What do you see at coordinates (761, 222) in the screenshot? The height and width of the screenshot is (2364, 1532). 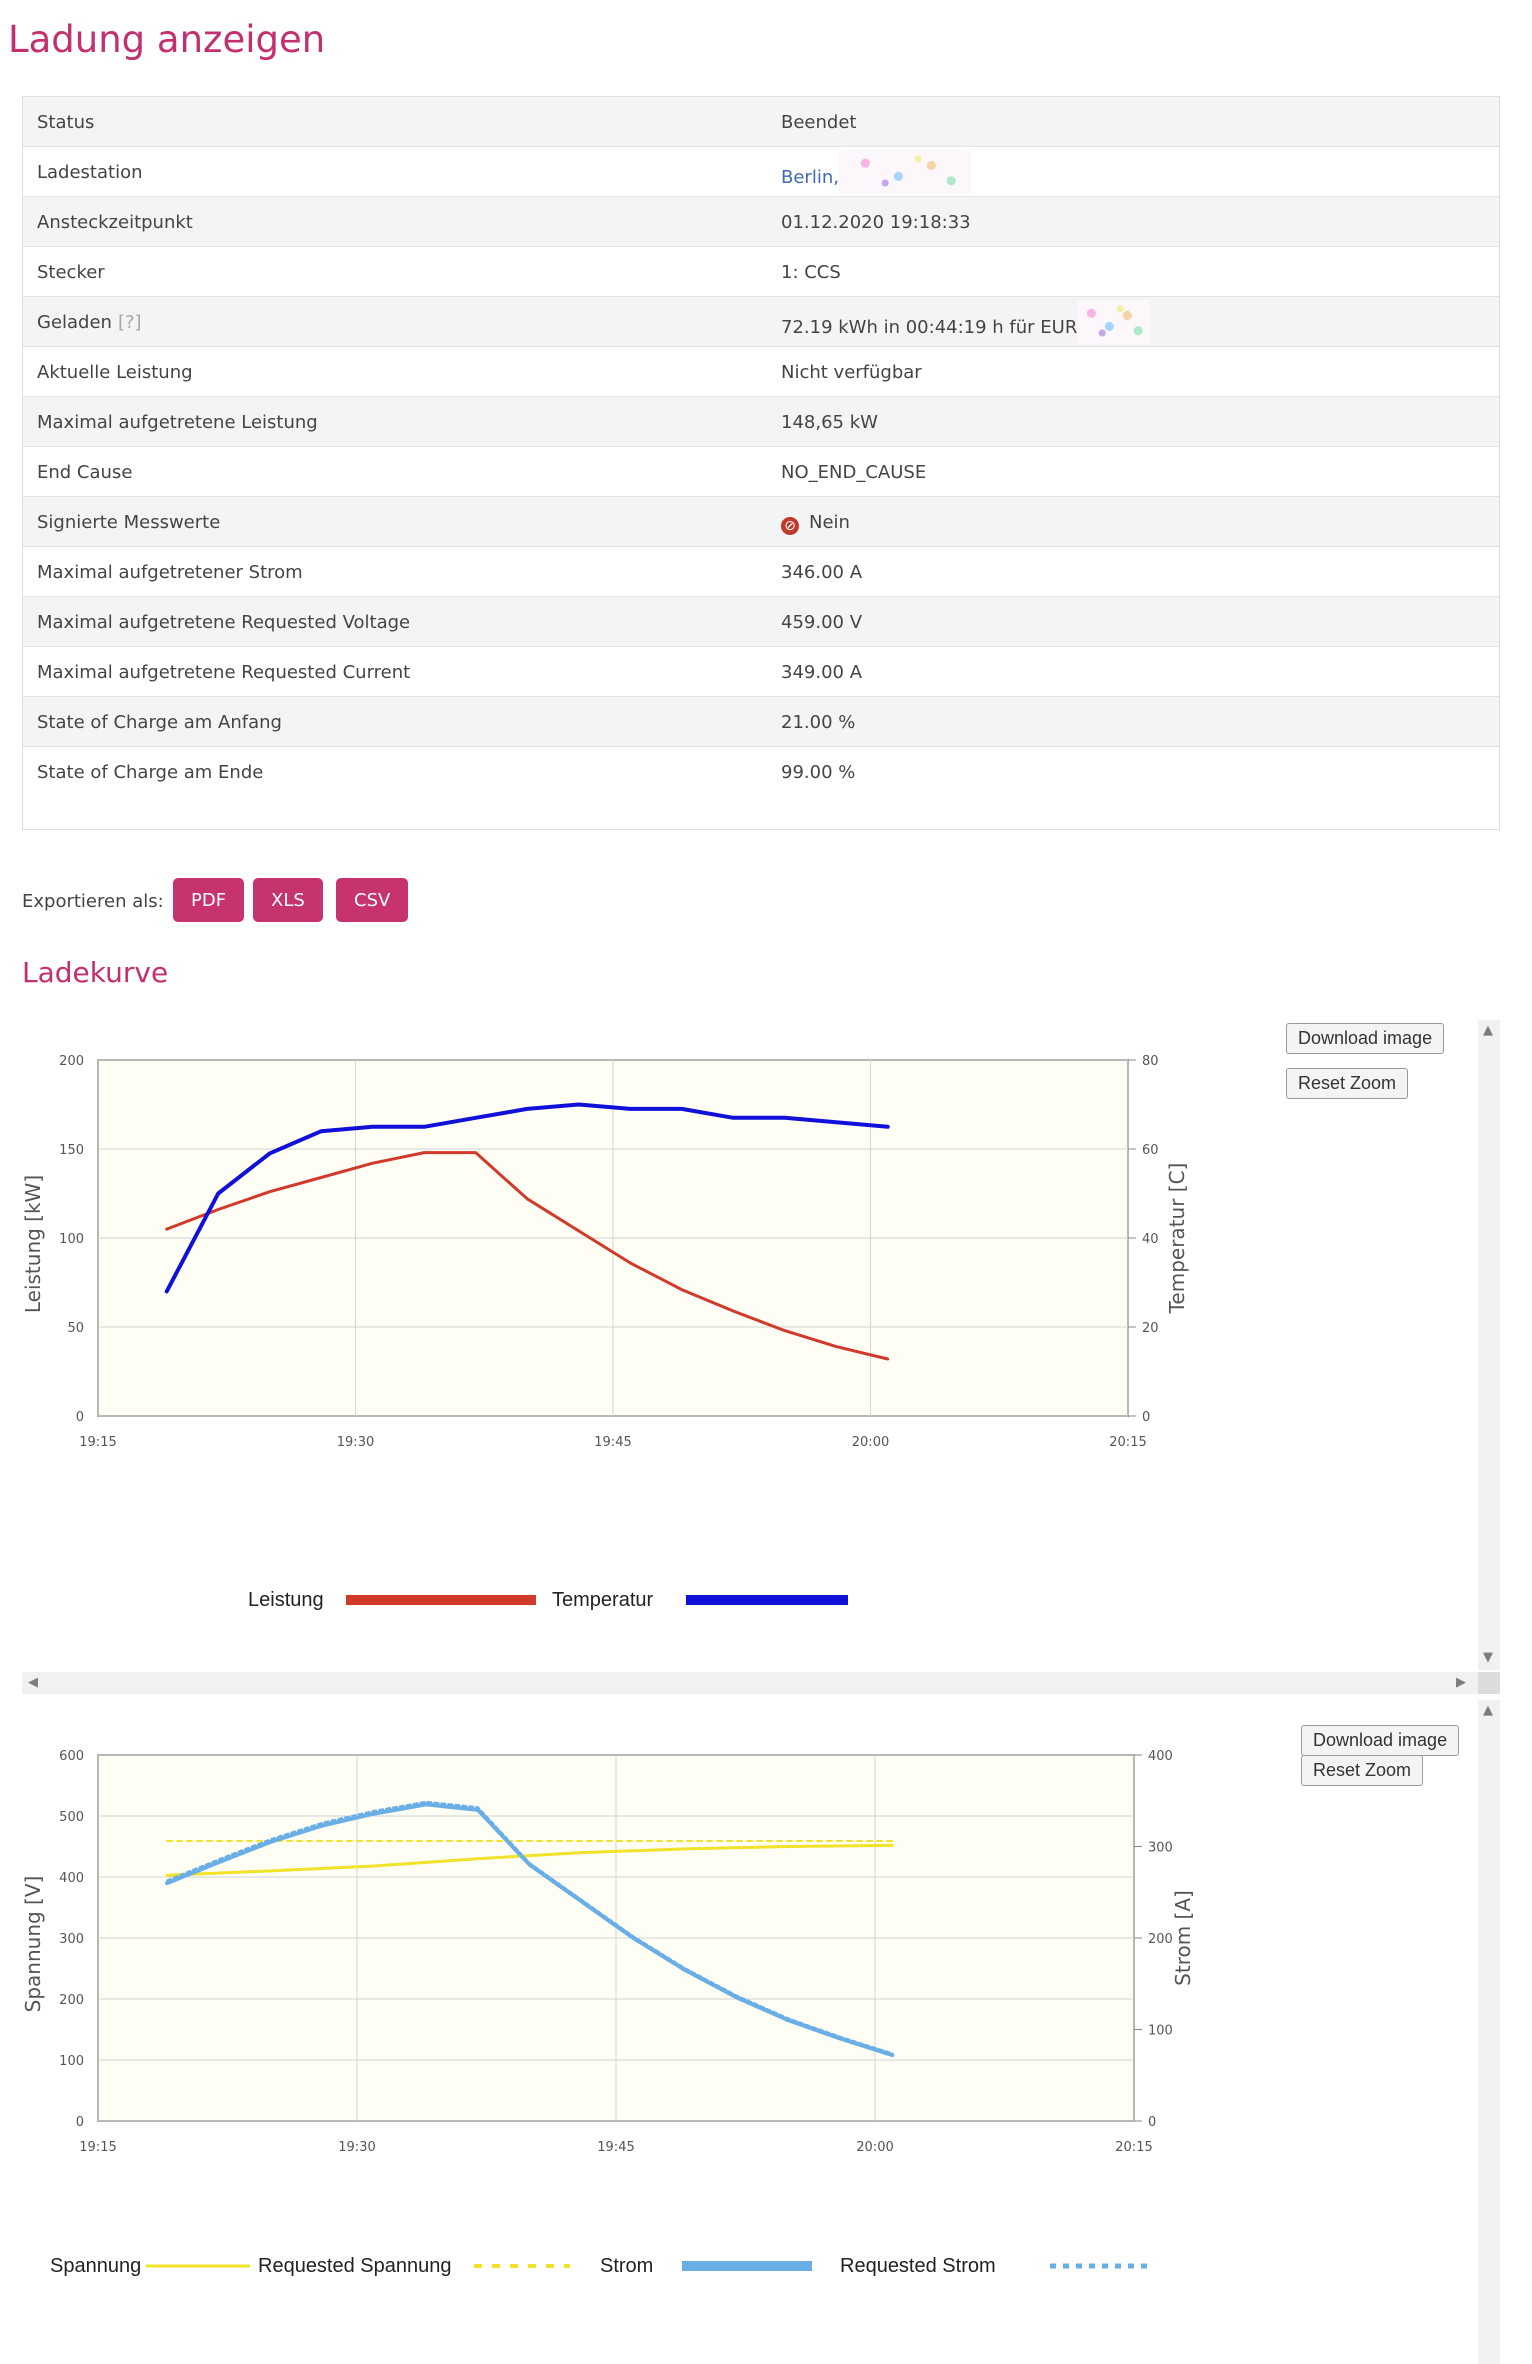 I see `table-row: Ansteckzeitpunkt 01.12.2020 19:18:33` at bounding box center [761, 222].